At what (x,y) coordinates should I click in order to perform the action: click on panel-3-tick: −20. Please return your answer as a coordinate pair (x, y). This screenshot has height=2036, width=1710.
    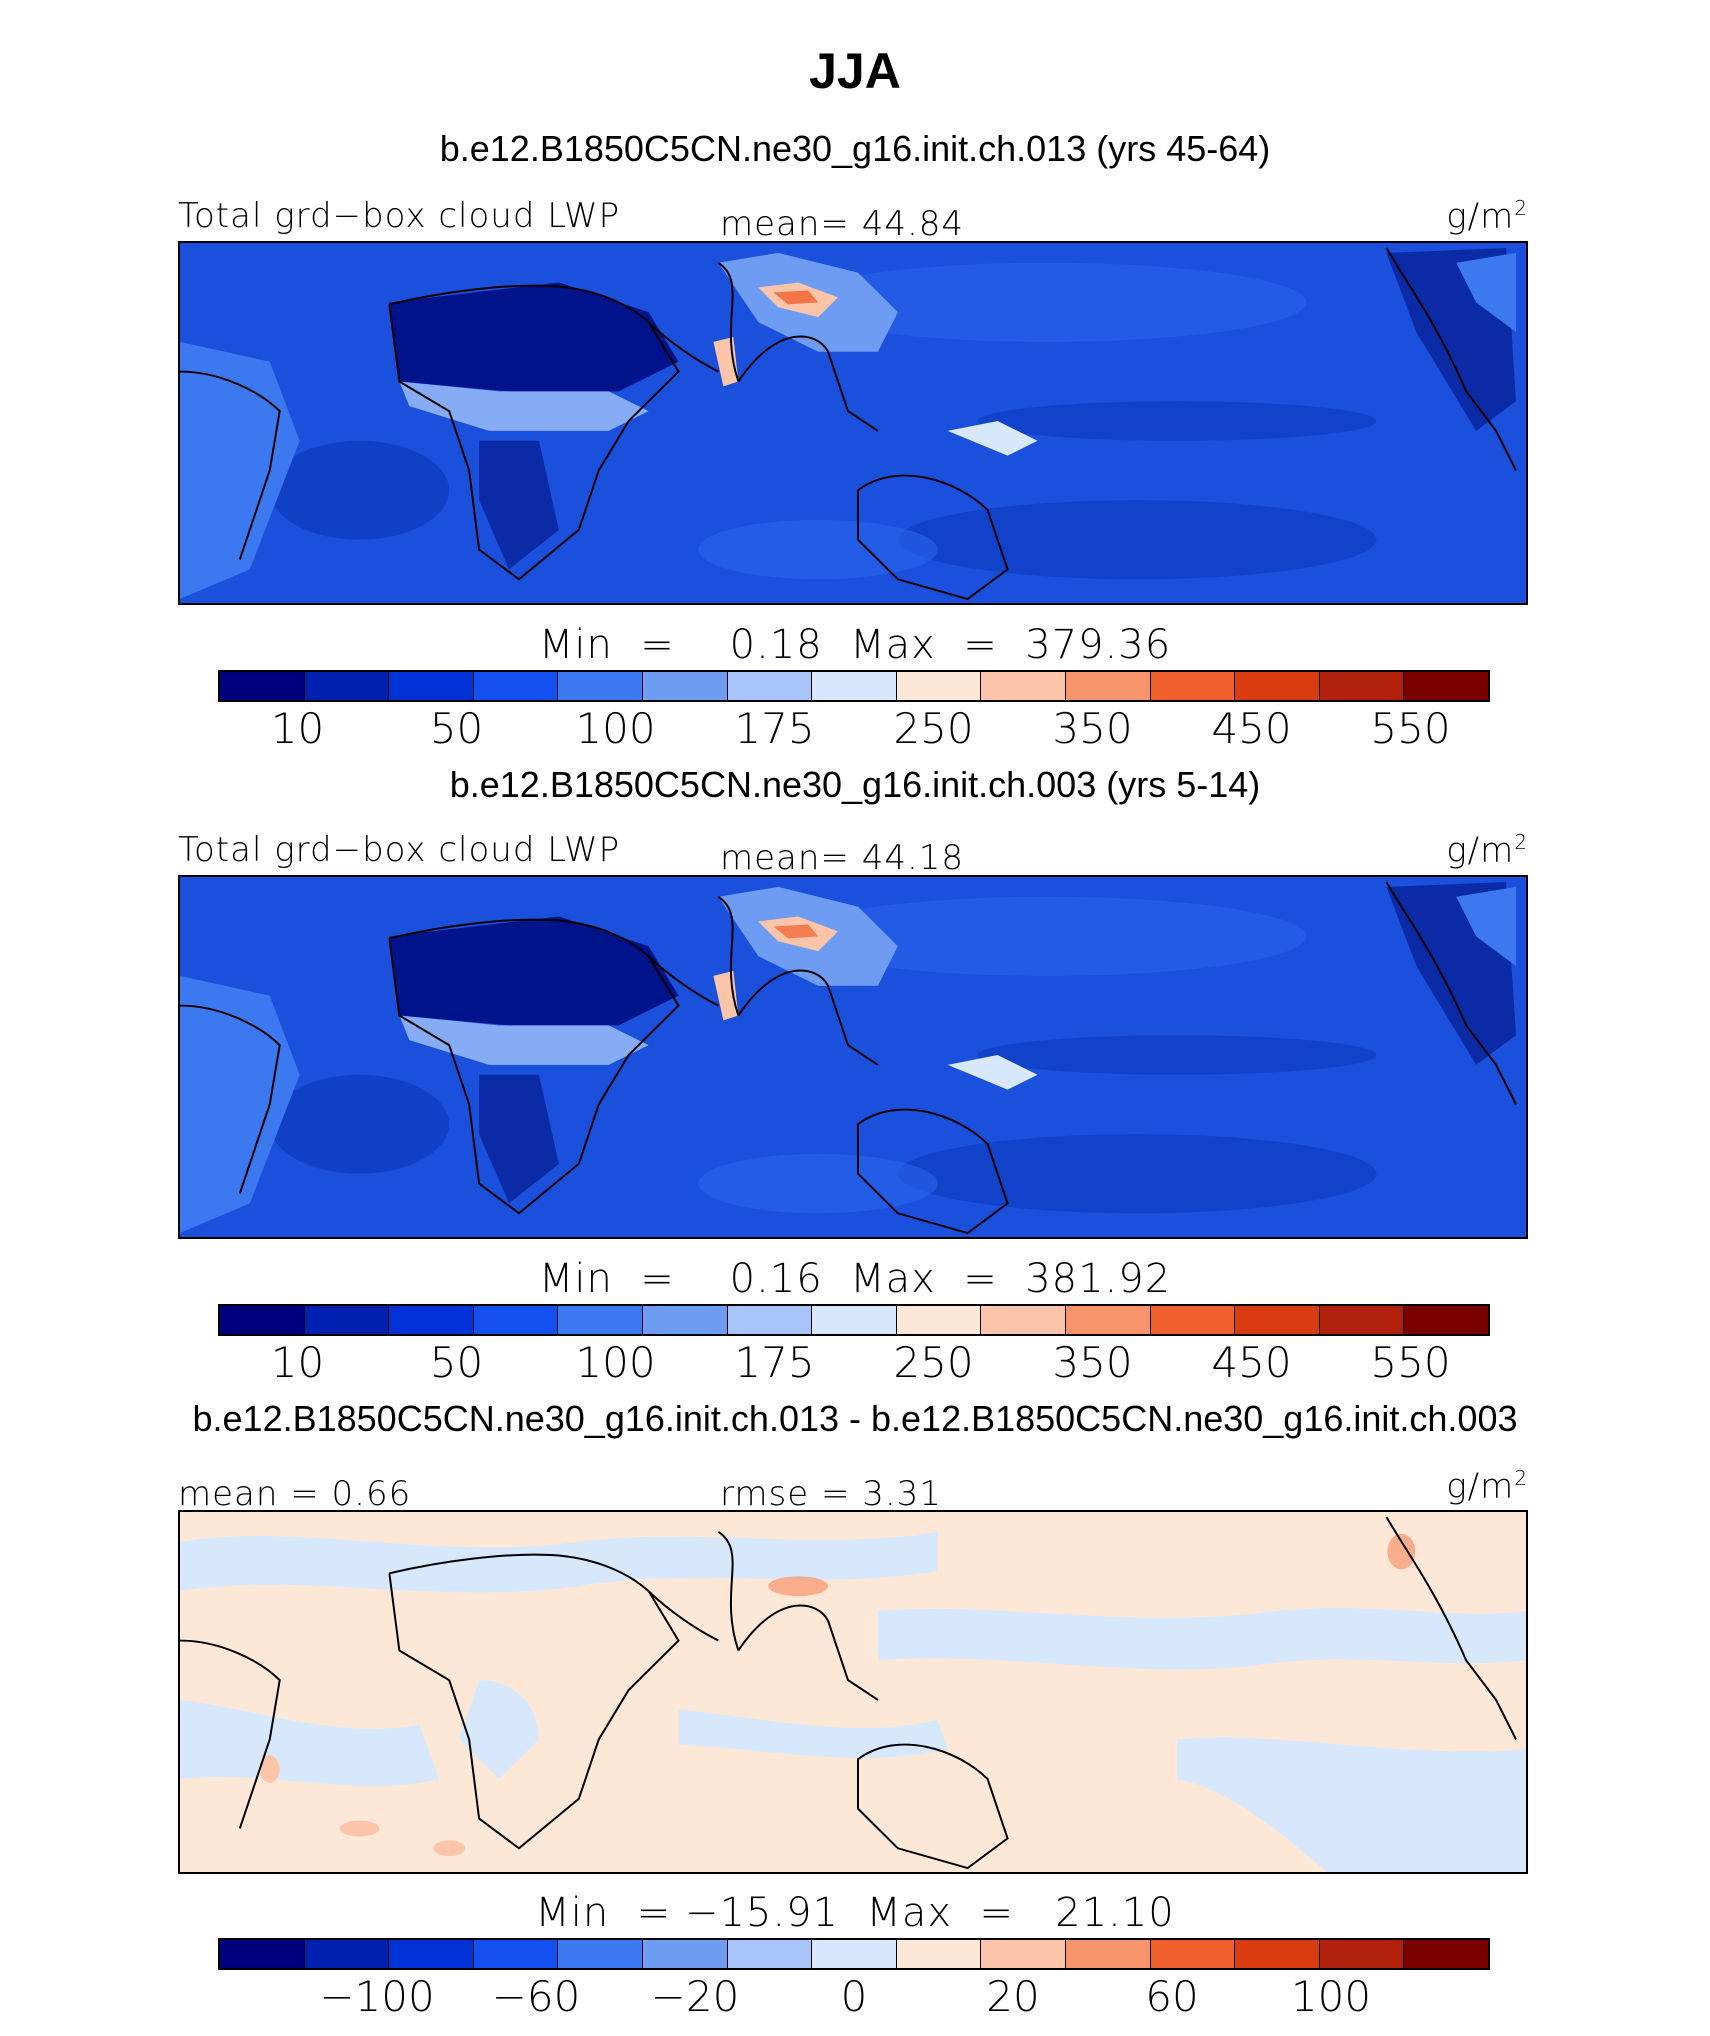
    Looking at the image, I should click on (695, 1996).